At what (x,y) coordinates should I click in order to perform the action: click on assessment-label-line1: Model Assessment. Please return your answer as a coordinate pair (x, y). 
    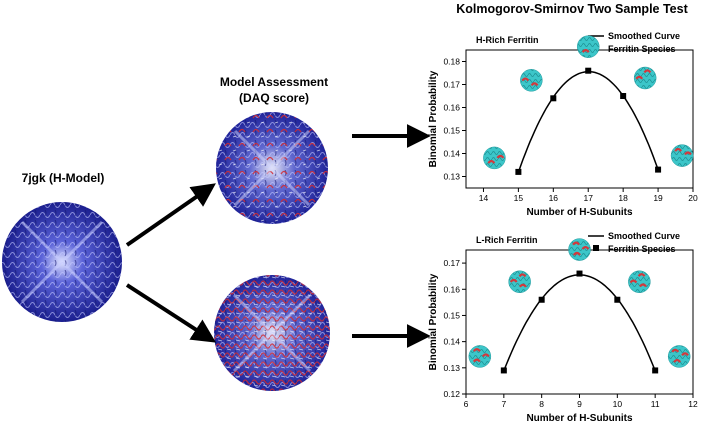
    Looking at the image, I should click on (274, 82).